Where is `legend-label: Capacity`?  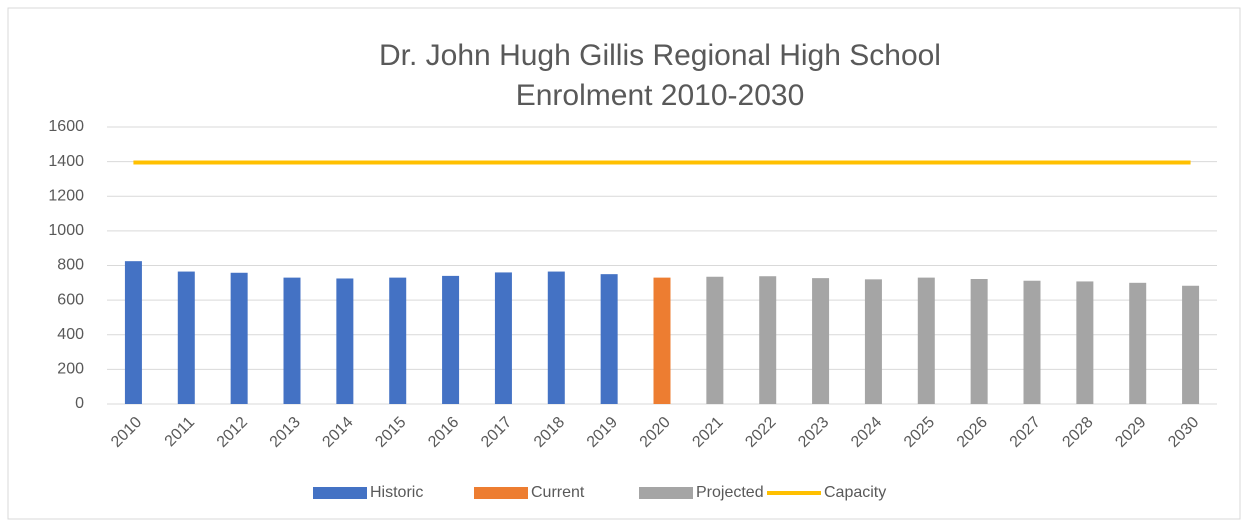 legend-label: Capacity is located at coordinates (855, 492).